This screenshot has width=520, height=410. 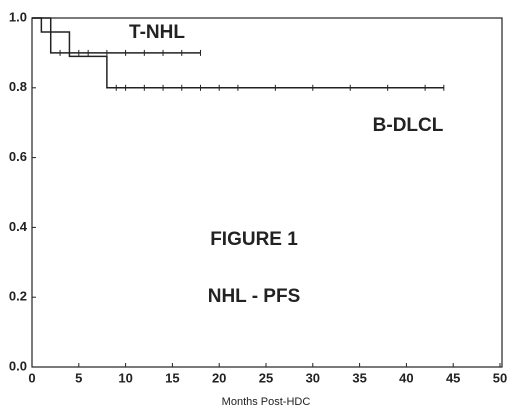 What do you see at coordinates (18, 226) in the screenshot?
I see `y-tick-label: 0.4` at bounding box center [18, 226].